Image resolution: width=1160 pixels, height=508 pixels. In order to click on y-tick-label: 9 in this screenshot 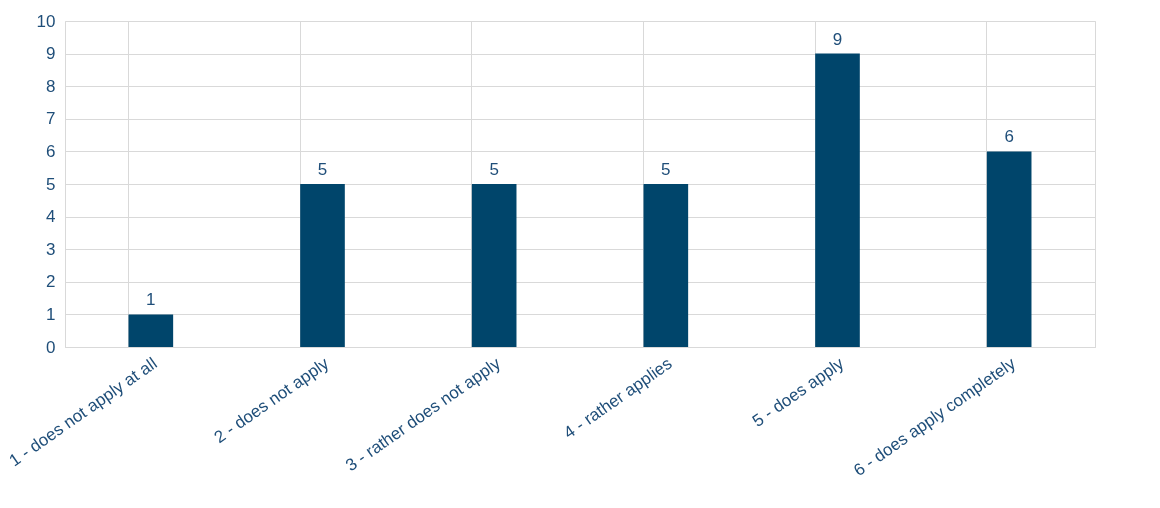, I will do `click(51, 54)`.